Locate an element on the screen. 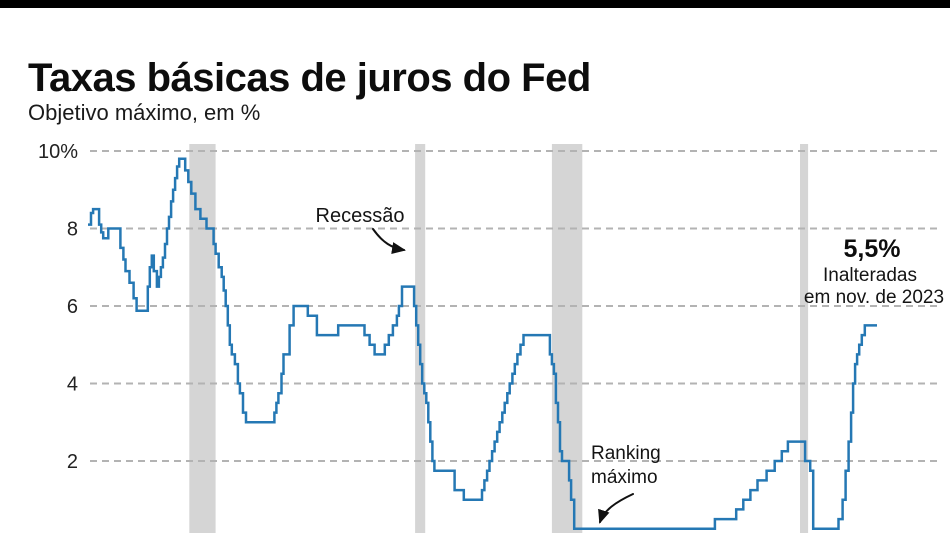 This screenshot has width=950, height=533. range-max-label-line2: máximo is located at coordinates (624, 477).